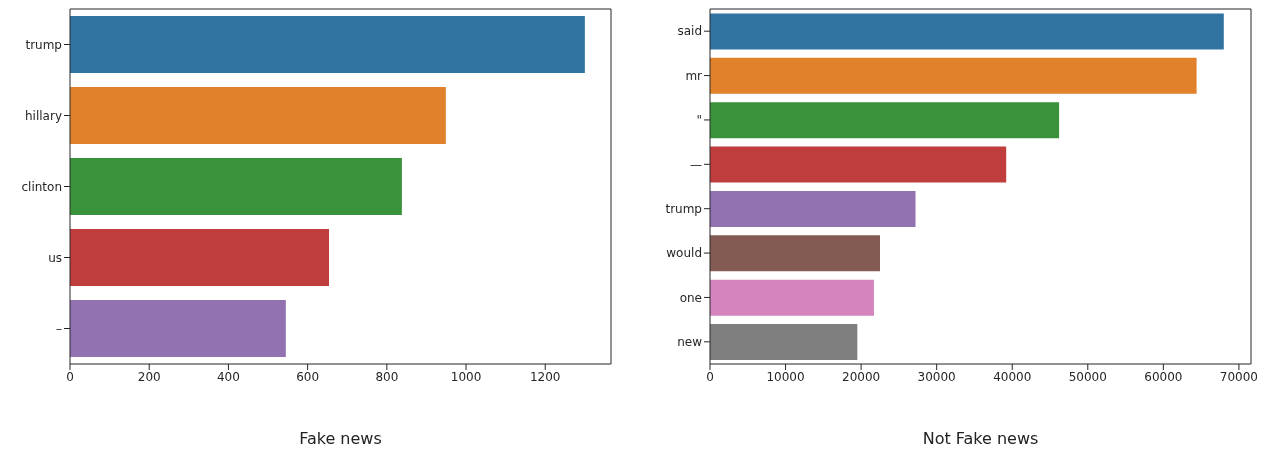 The height and width of the screenshot is (454, 1263). What do you see at coordinates (59, 328) in the screenshot?
I see `y-tick-label: –` at bounding box center [59, 328].